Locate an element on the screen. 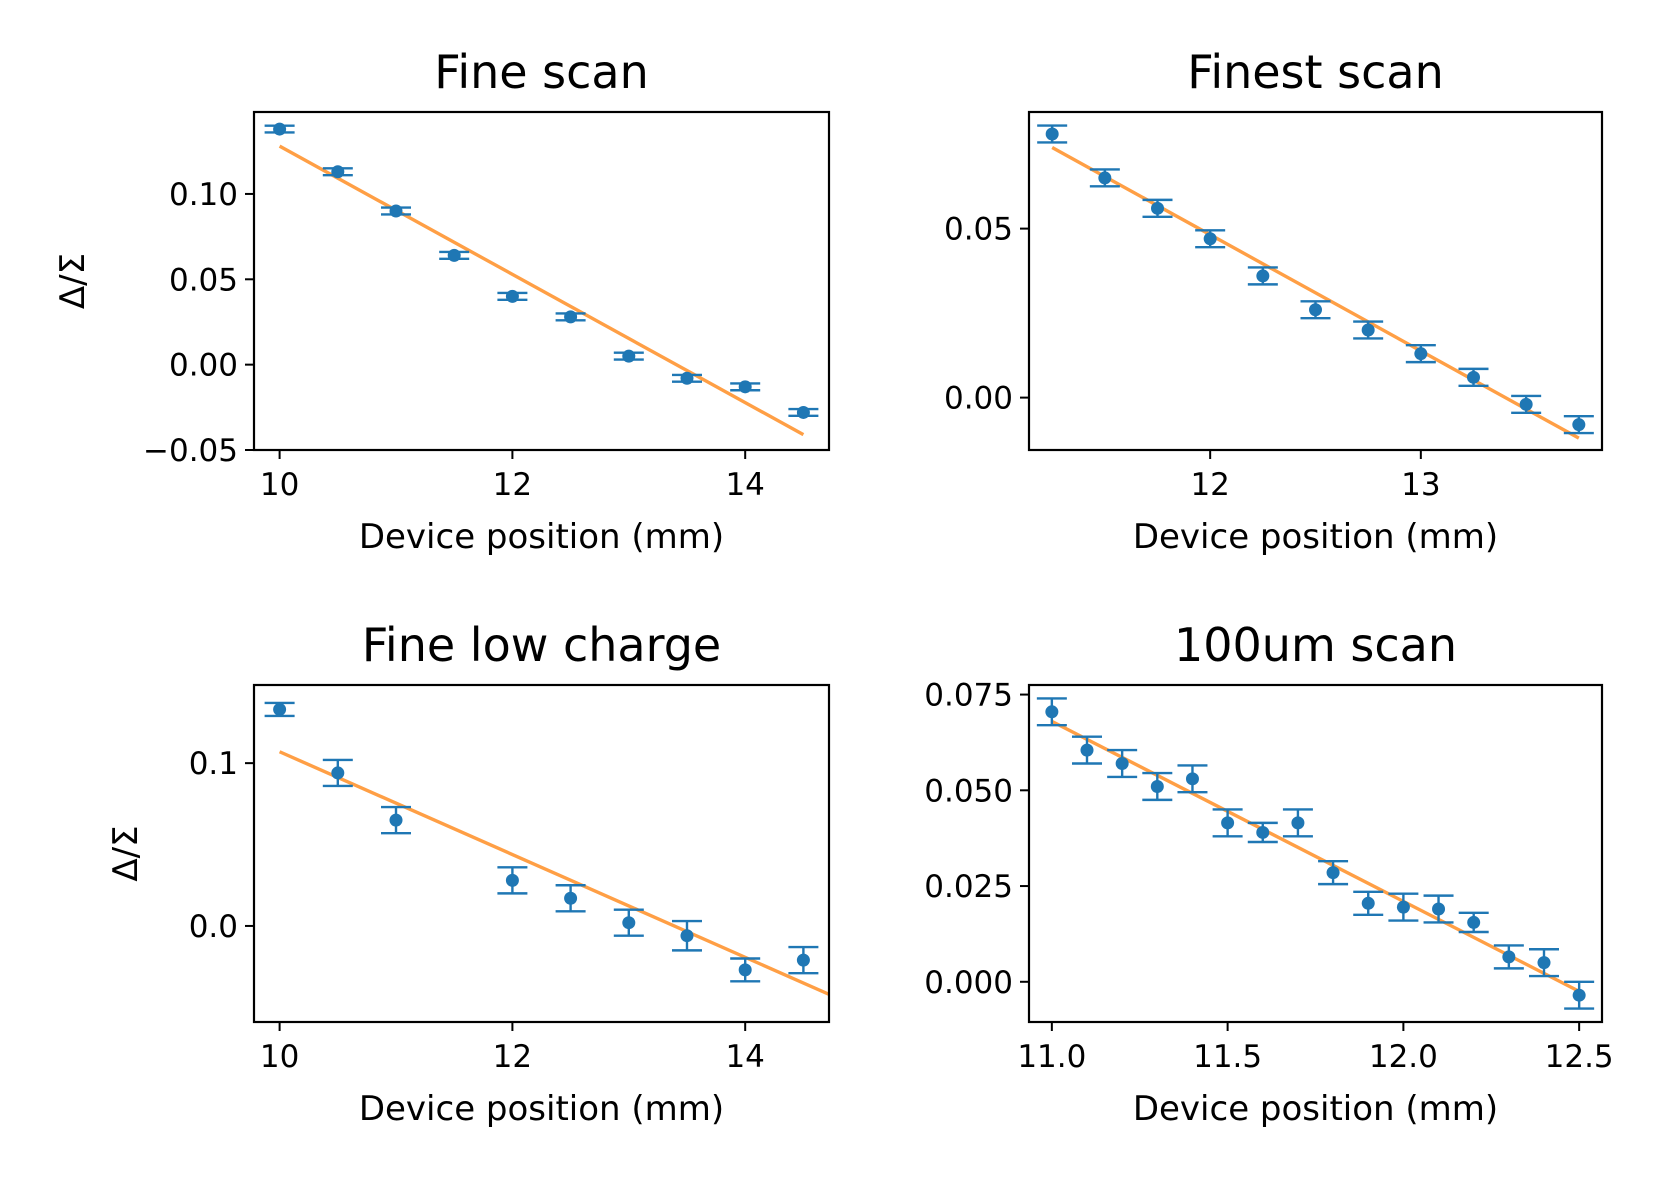 This screenshot has height=1181, width=1653. subplot-title: 100um scan is located at coordinates (1315, 645).